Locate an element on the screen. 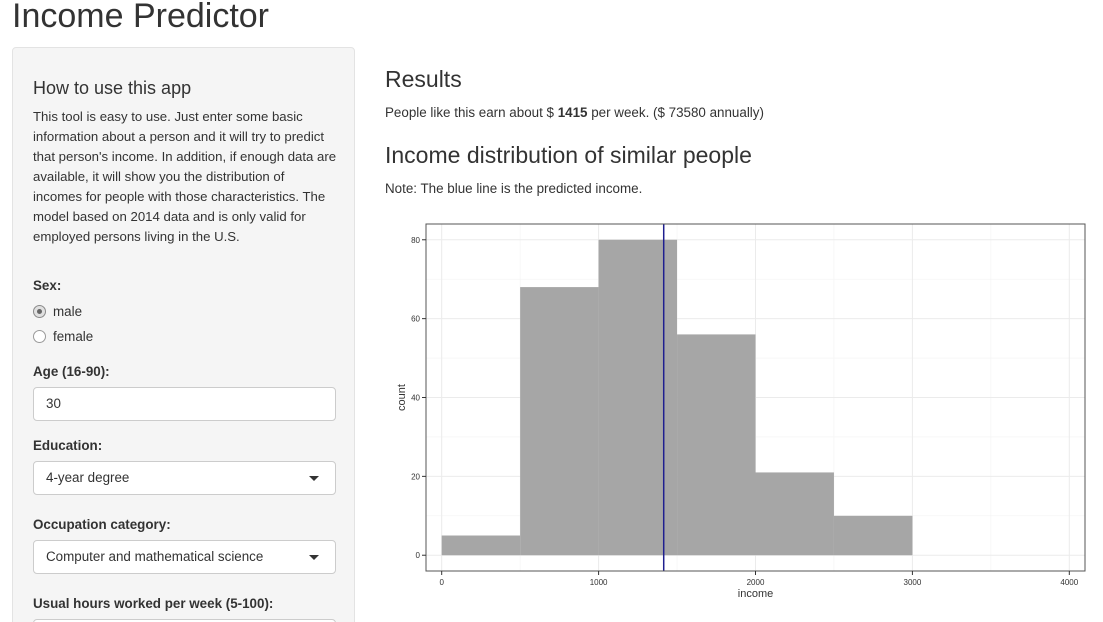 Image resolution: width=1103 pixels, height=622 pixels. radio-male-label: male is located at coordinates (68, 311).